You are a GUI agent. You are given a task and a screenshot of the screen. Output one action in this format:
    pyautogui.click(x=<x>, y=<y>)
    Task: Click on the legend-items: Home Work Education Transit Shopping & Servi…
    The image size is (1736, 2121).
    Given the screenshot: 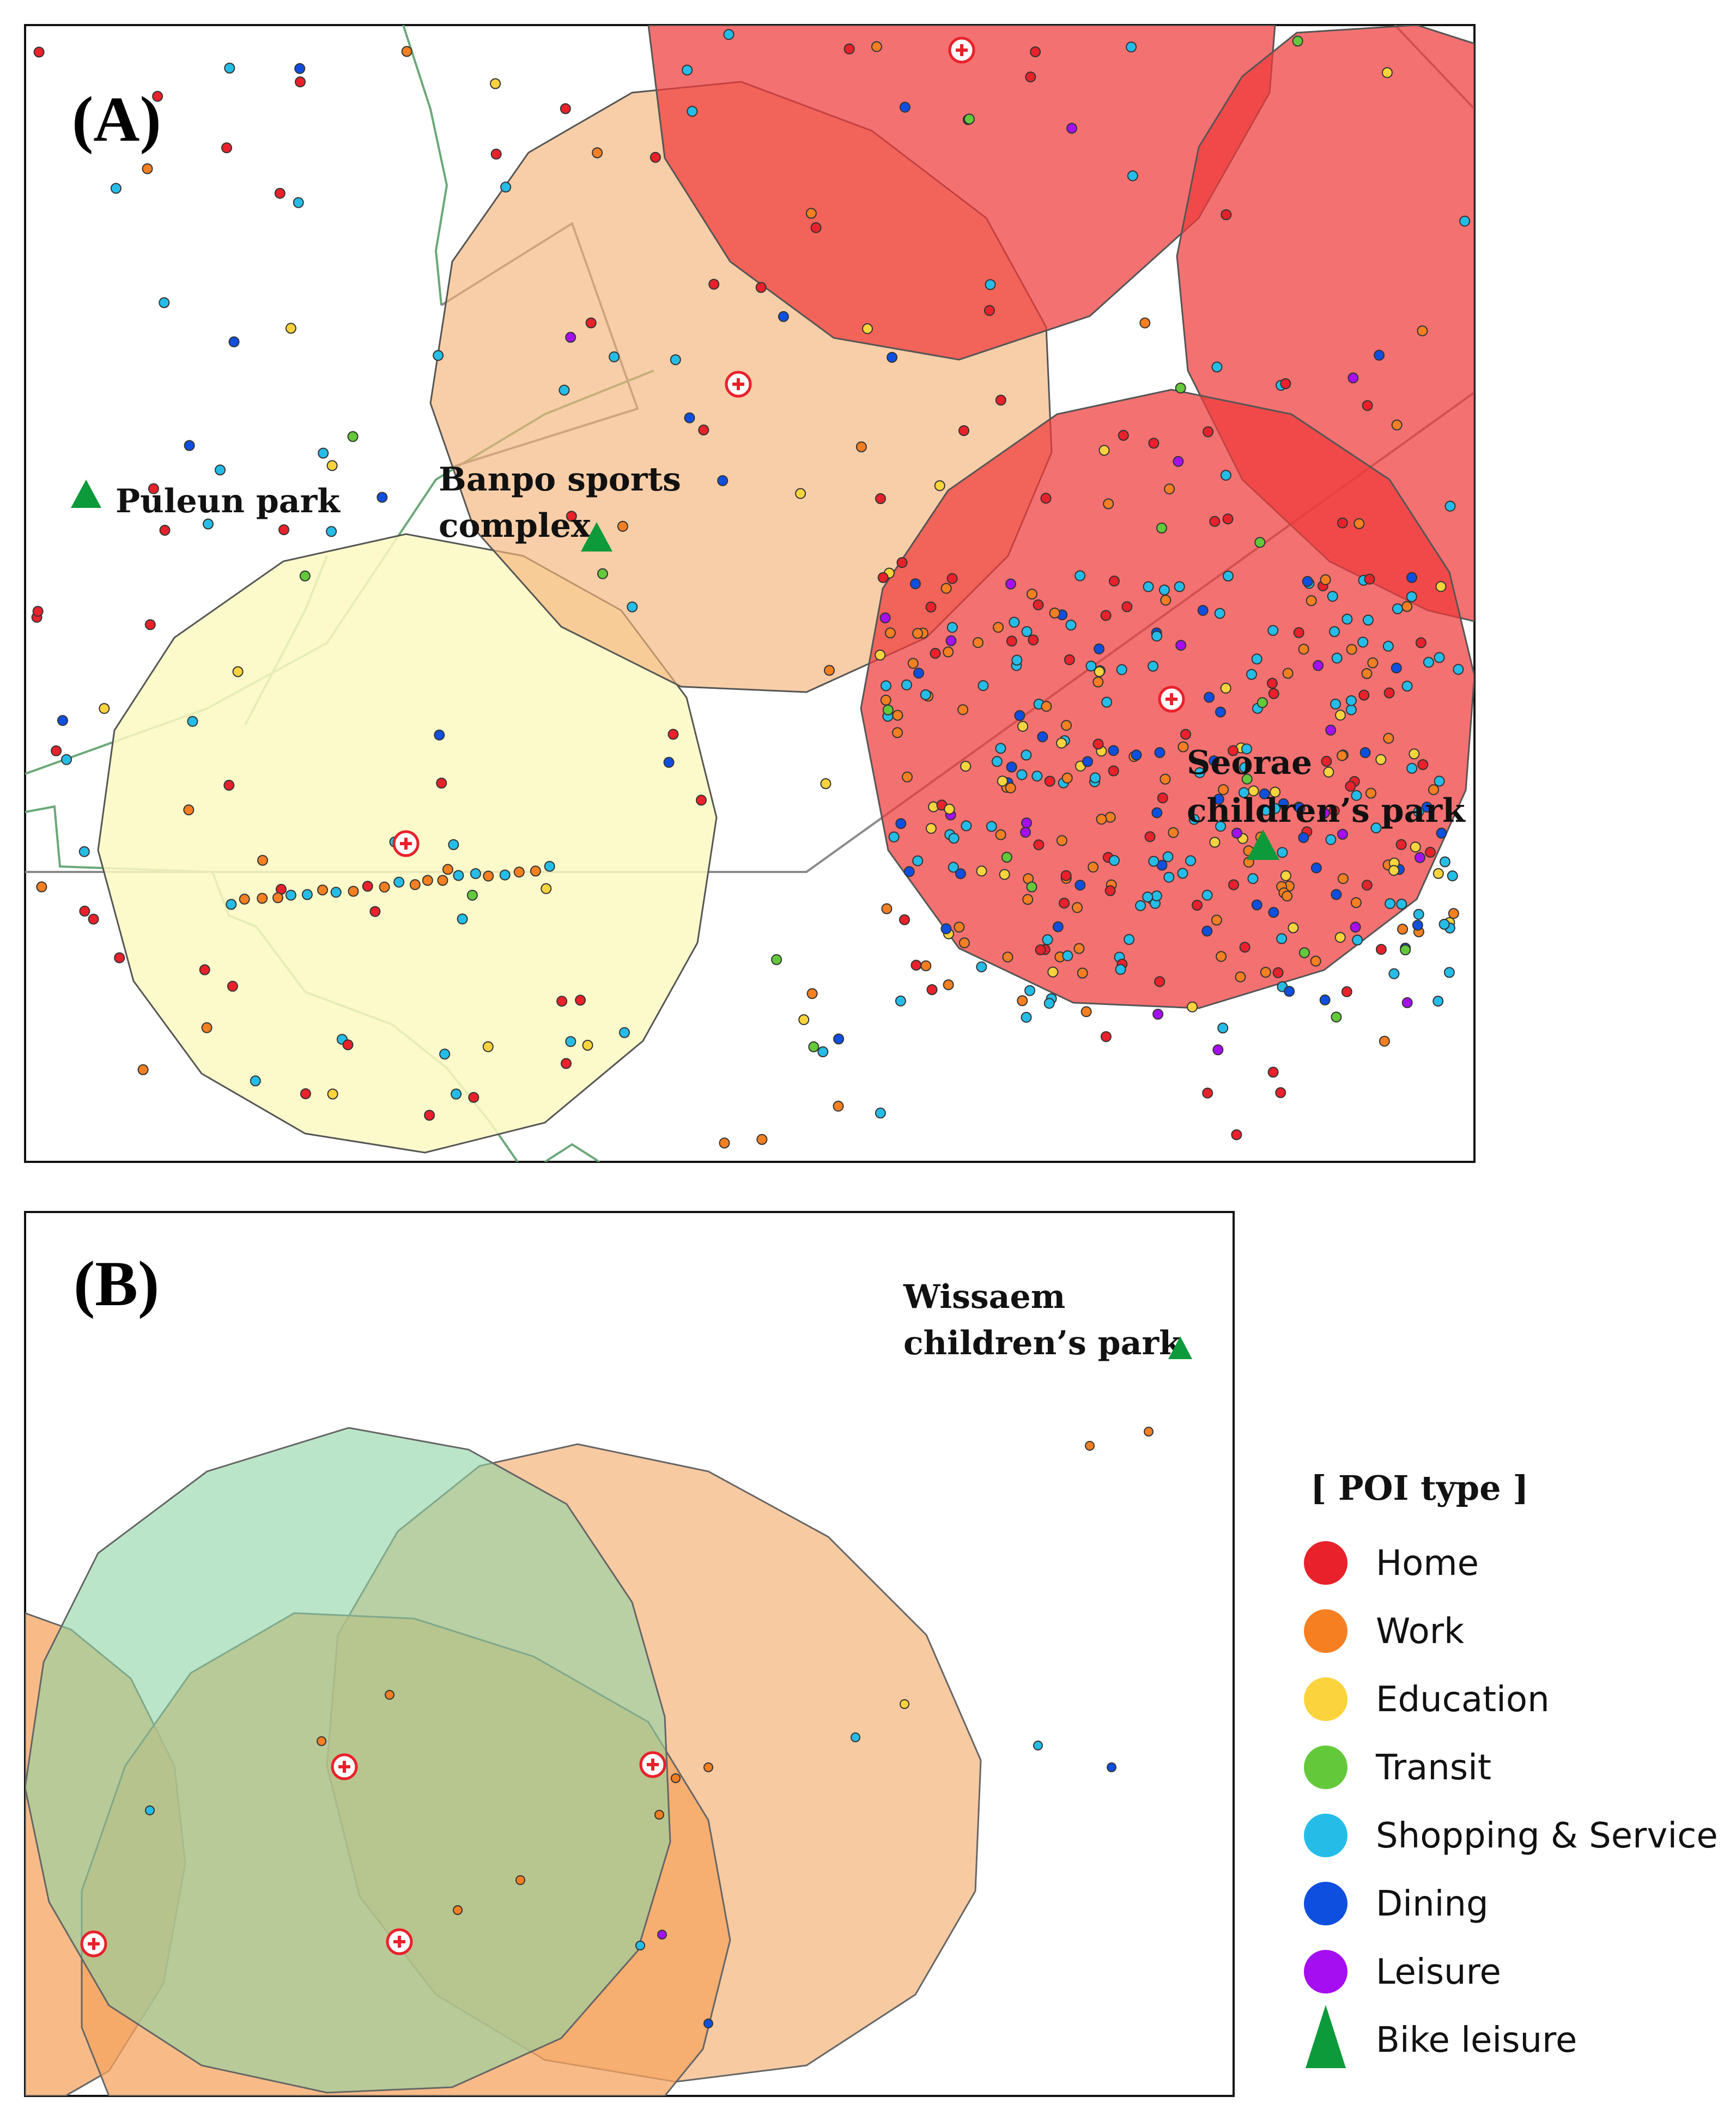 What is the action you would take?
    pyautogui.click(x=1511, y=1804)
    